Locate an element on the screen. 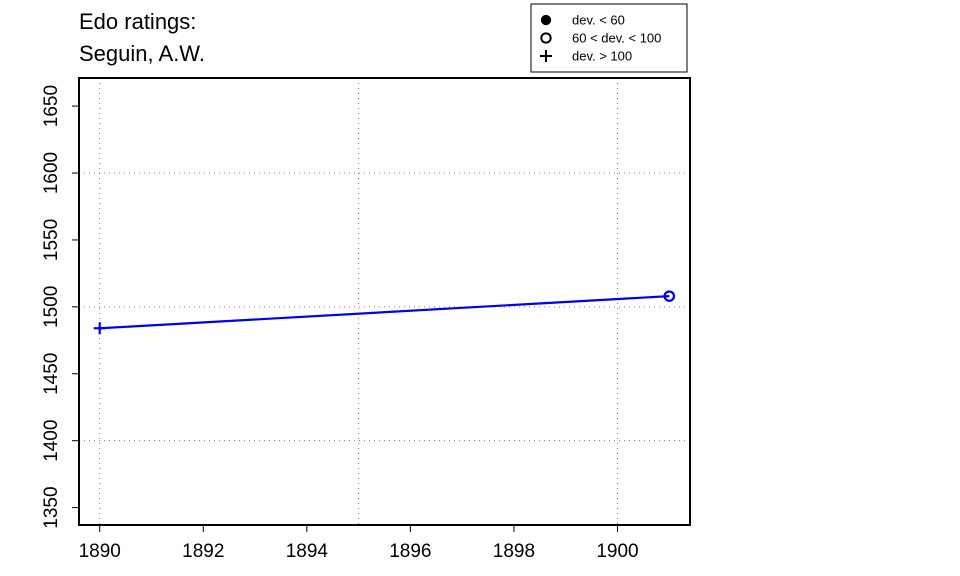 The width and height of the screenshot is (960, 576). x-tick-label: 1896 is located at coordinates (410, 551).